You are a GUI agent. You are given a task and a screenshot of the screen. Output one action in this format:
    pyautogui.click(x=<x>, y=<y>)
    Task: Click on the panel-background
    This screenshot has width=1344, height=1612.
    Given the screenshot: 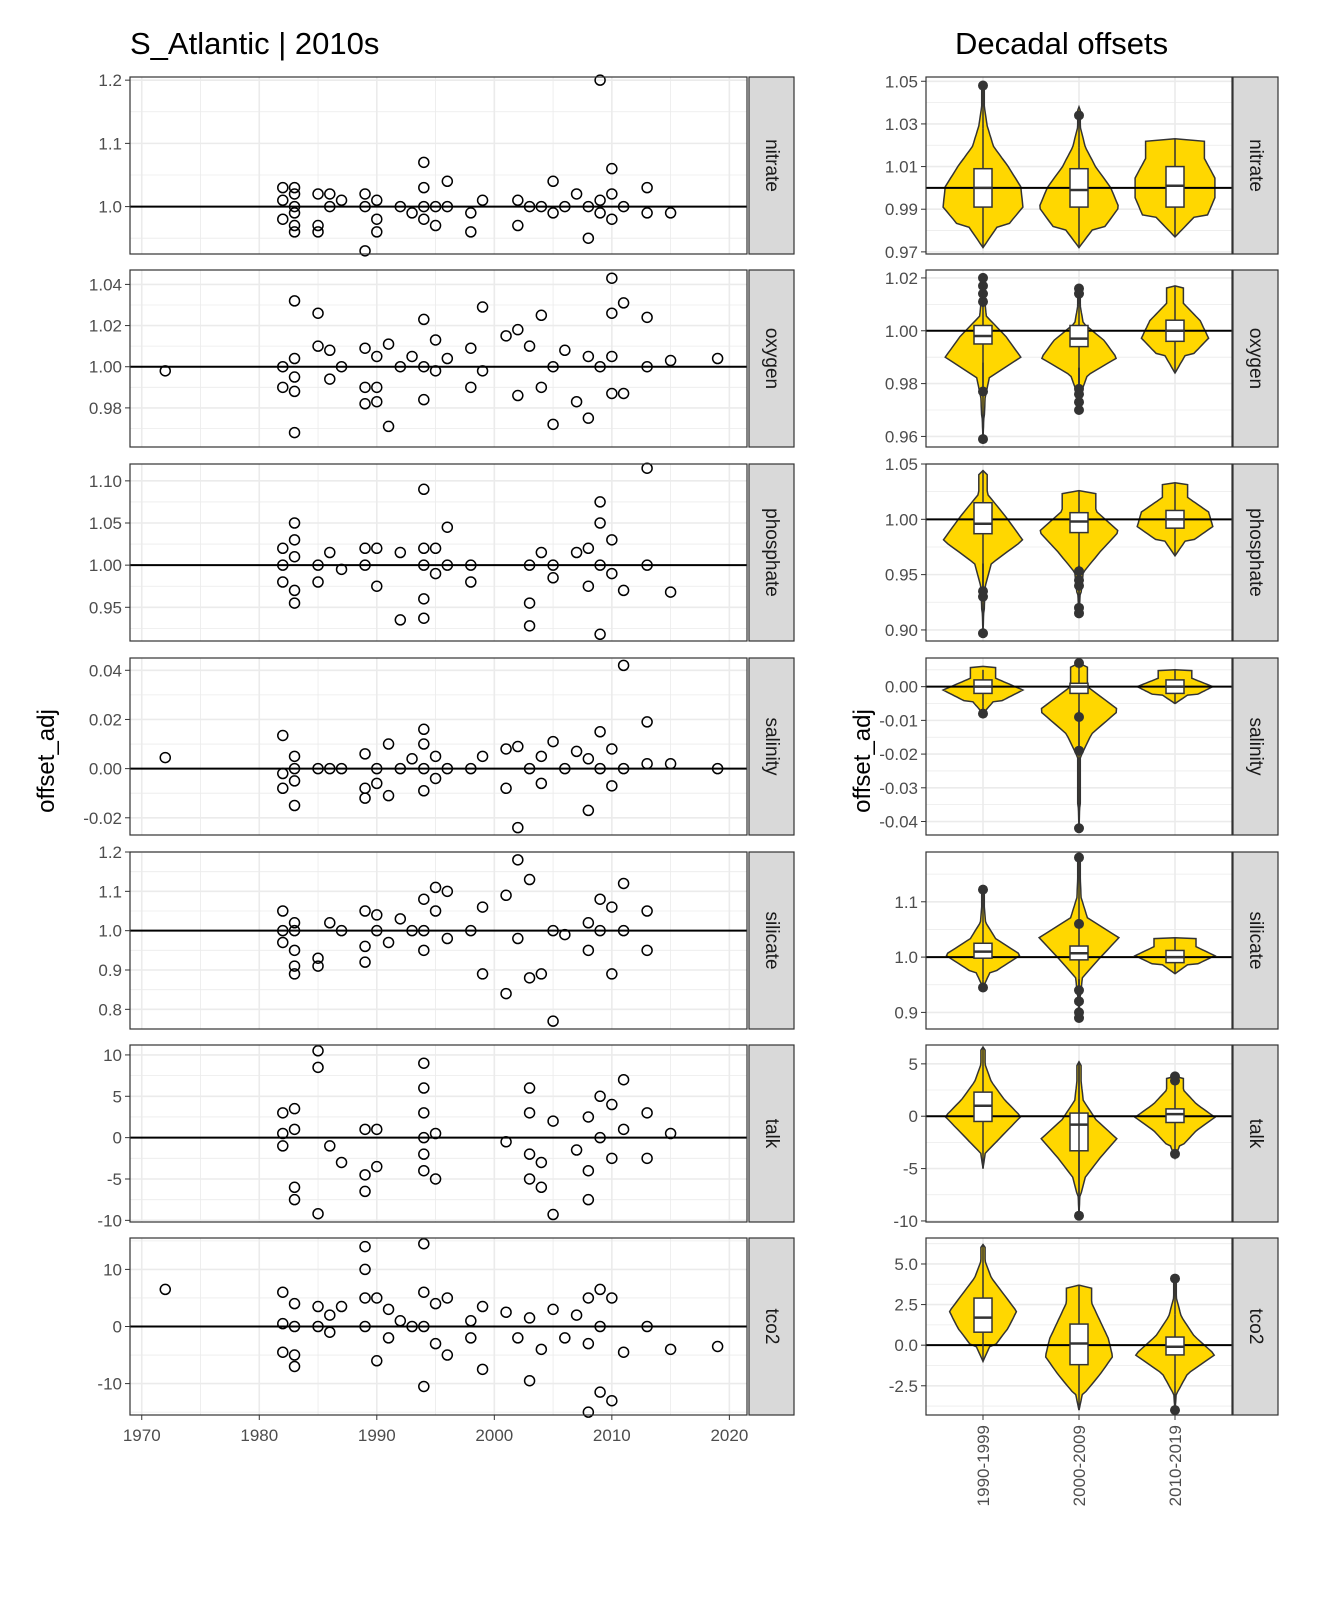 What is the action you would take?
    pyautogui.click(x=438, y=358)
    